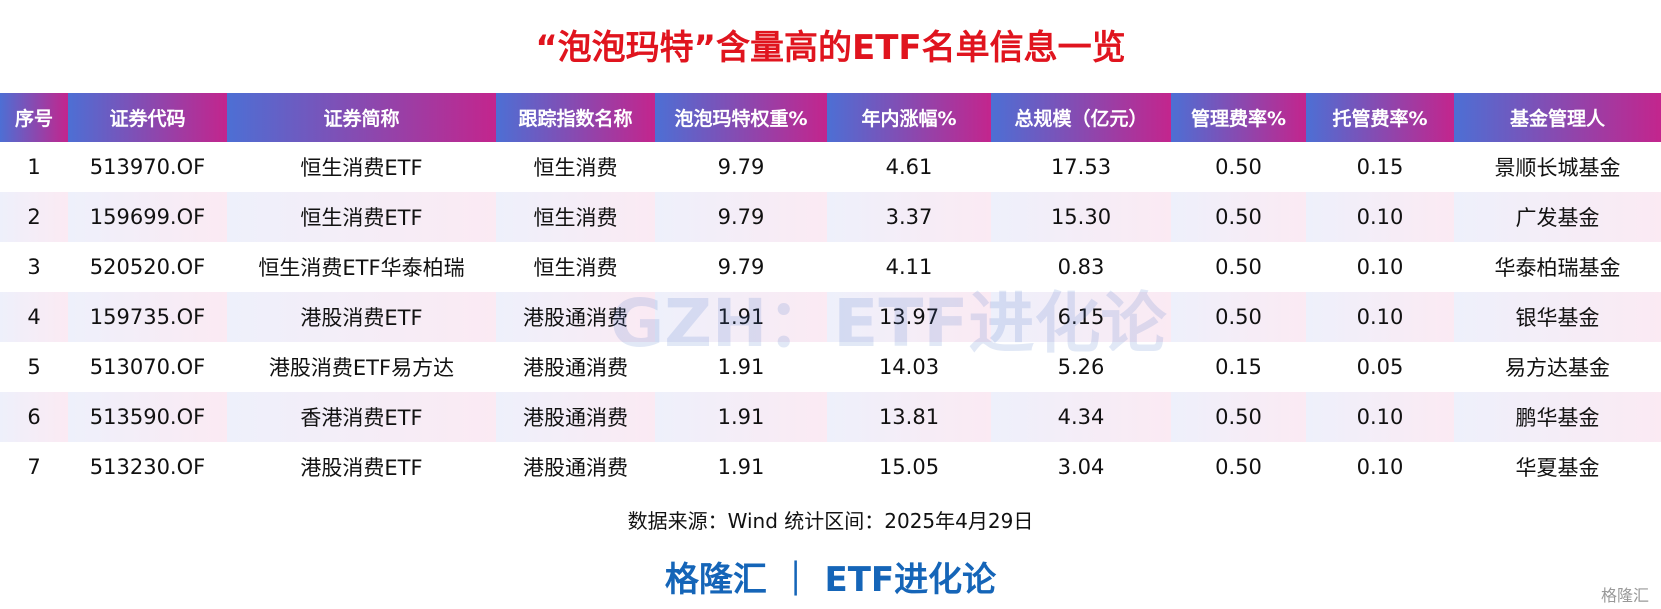  I want to click on watermark: GZH：ETF进化论, so click(888, 323).